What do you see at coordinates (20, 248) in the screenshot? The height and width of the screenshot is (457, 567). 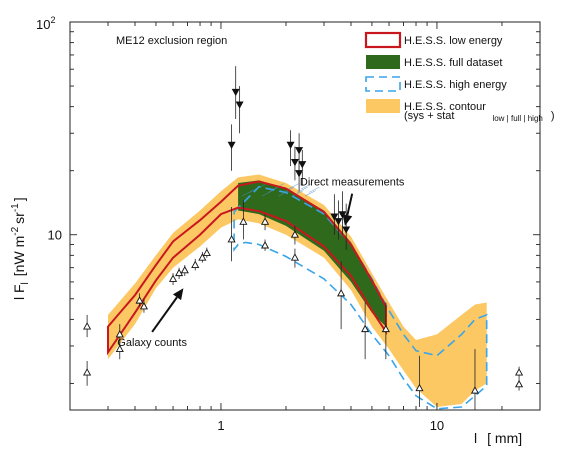 I see `y-axis-label: l Fl[nW m-2sr-1]` at bounding box center [20, 248].